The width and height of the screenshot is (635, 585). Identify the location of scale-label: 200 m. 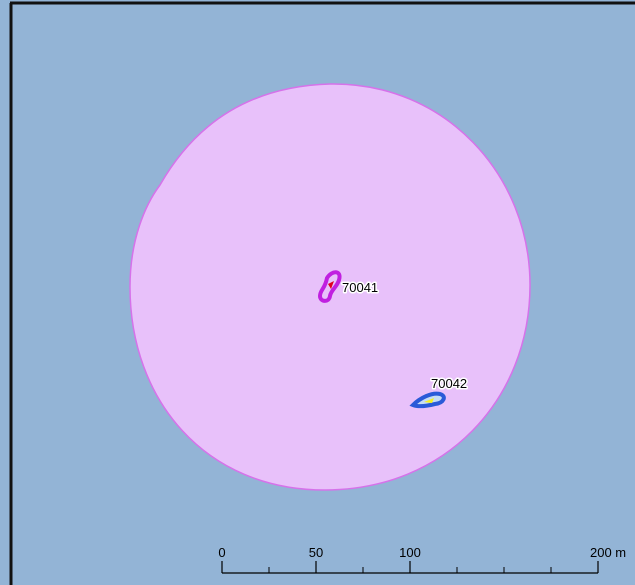
(608, 552).